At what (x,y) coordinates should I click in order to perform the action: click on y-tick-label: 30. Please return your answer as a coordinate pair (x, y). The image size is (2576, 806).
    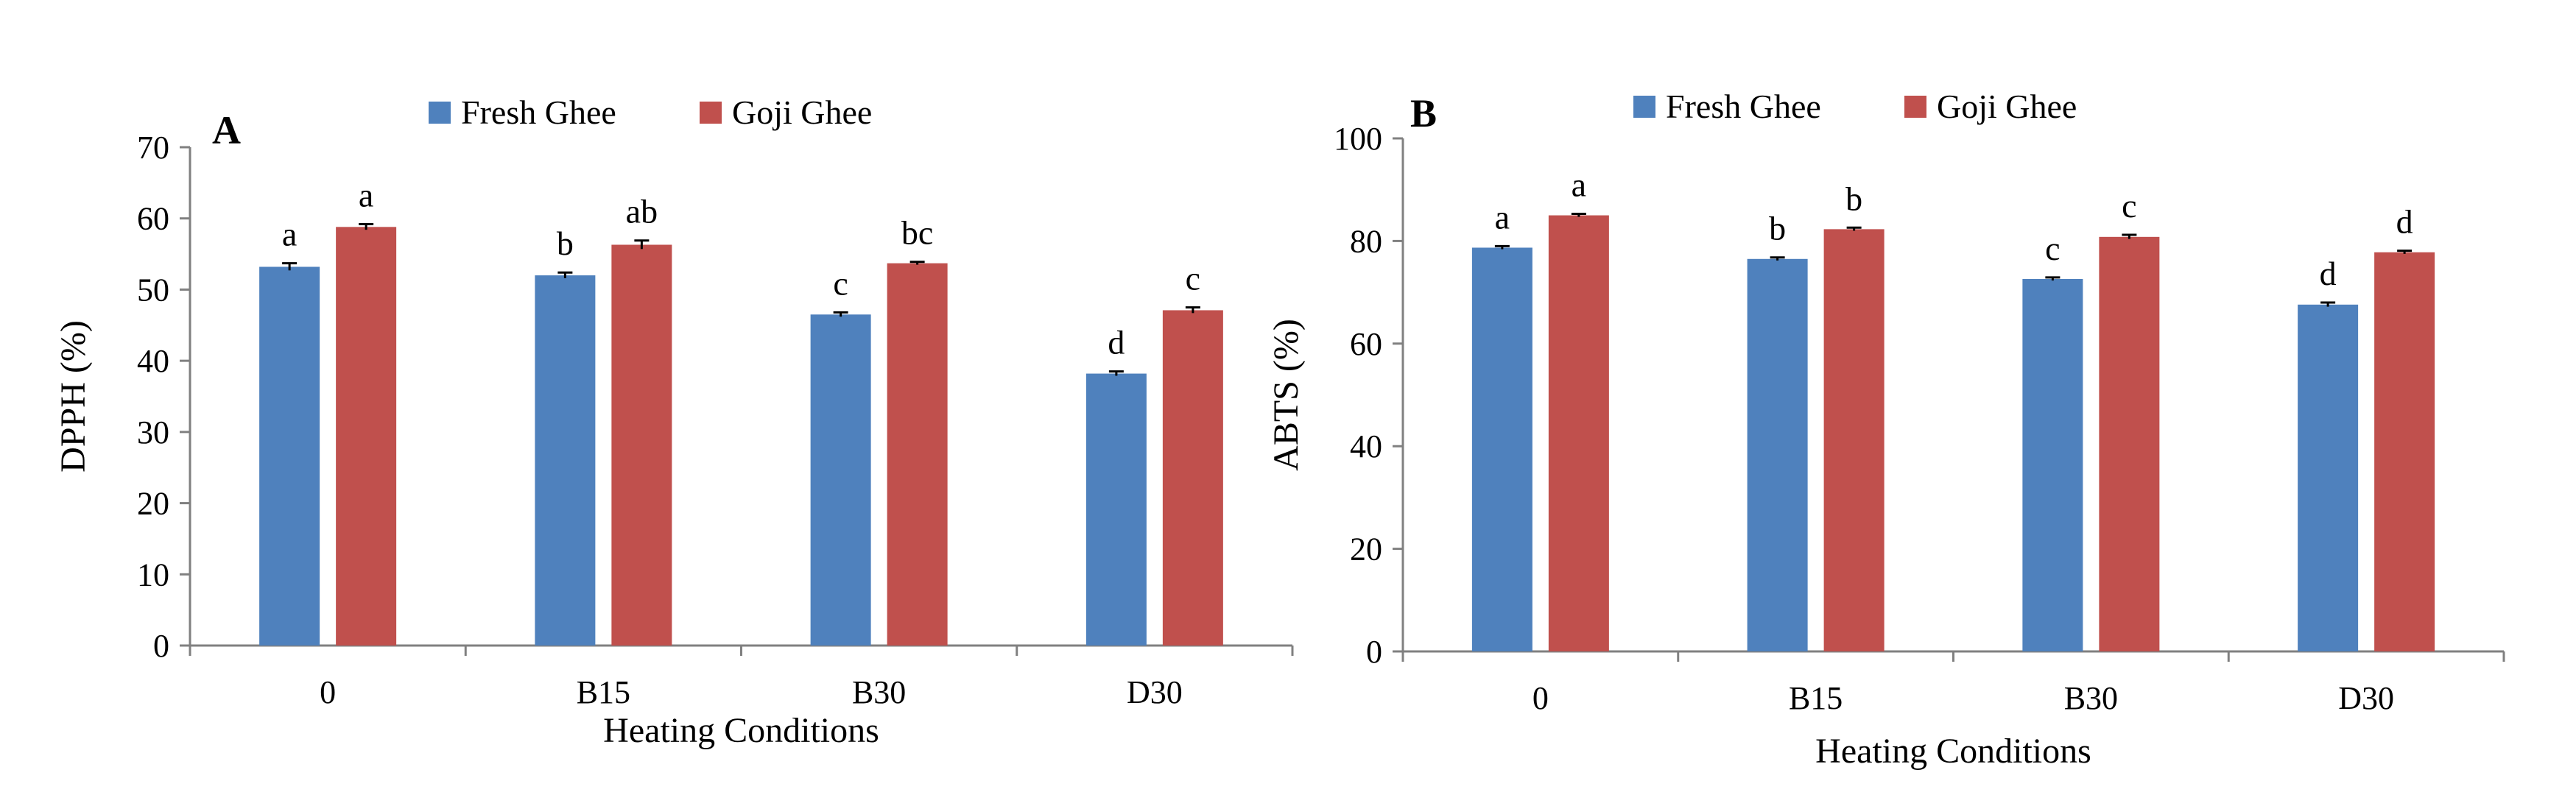
    Looking at the image, I should click on (153, 432).